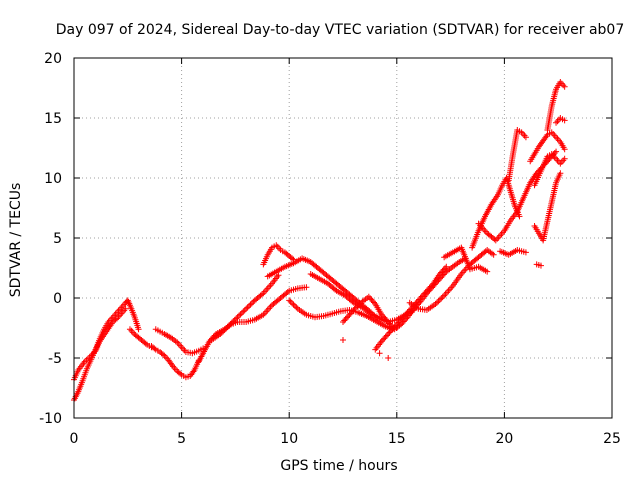  What do you see at coordinates (53, 59) in the screenshot?
I see `y-tick-label: 20` at bounding box center [53, 59].